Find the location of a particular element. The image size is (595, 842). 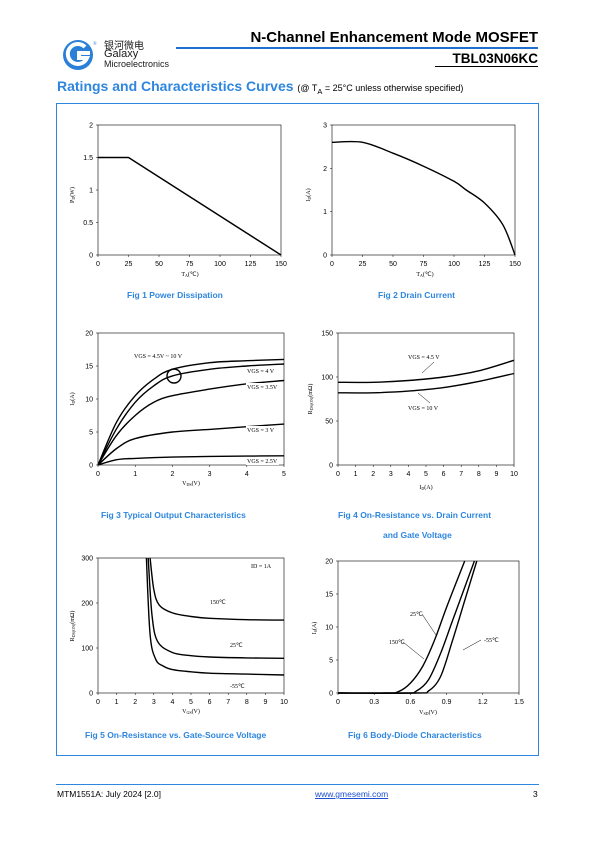

f3lab-label: VGS = 4 V is located at coordinates (261, 372).